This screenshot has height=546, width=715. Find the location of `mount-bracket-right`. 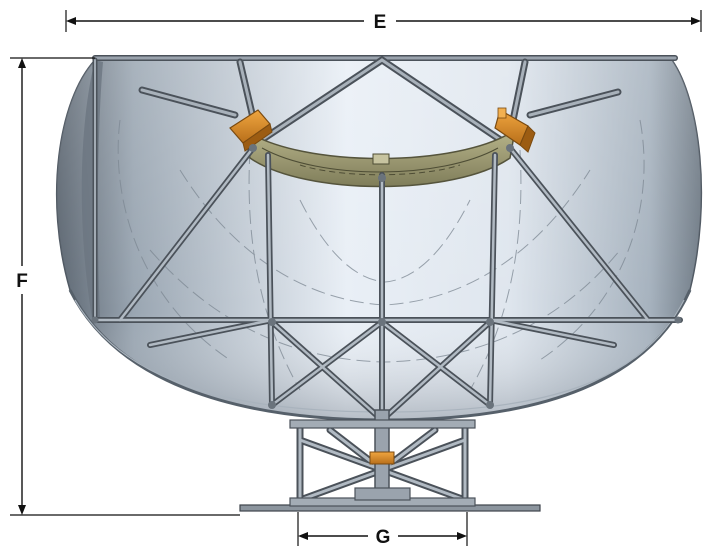

mount-bracket-right is located at coordinates (515, 130).